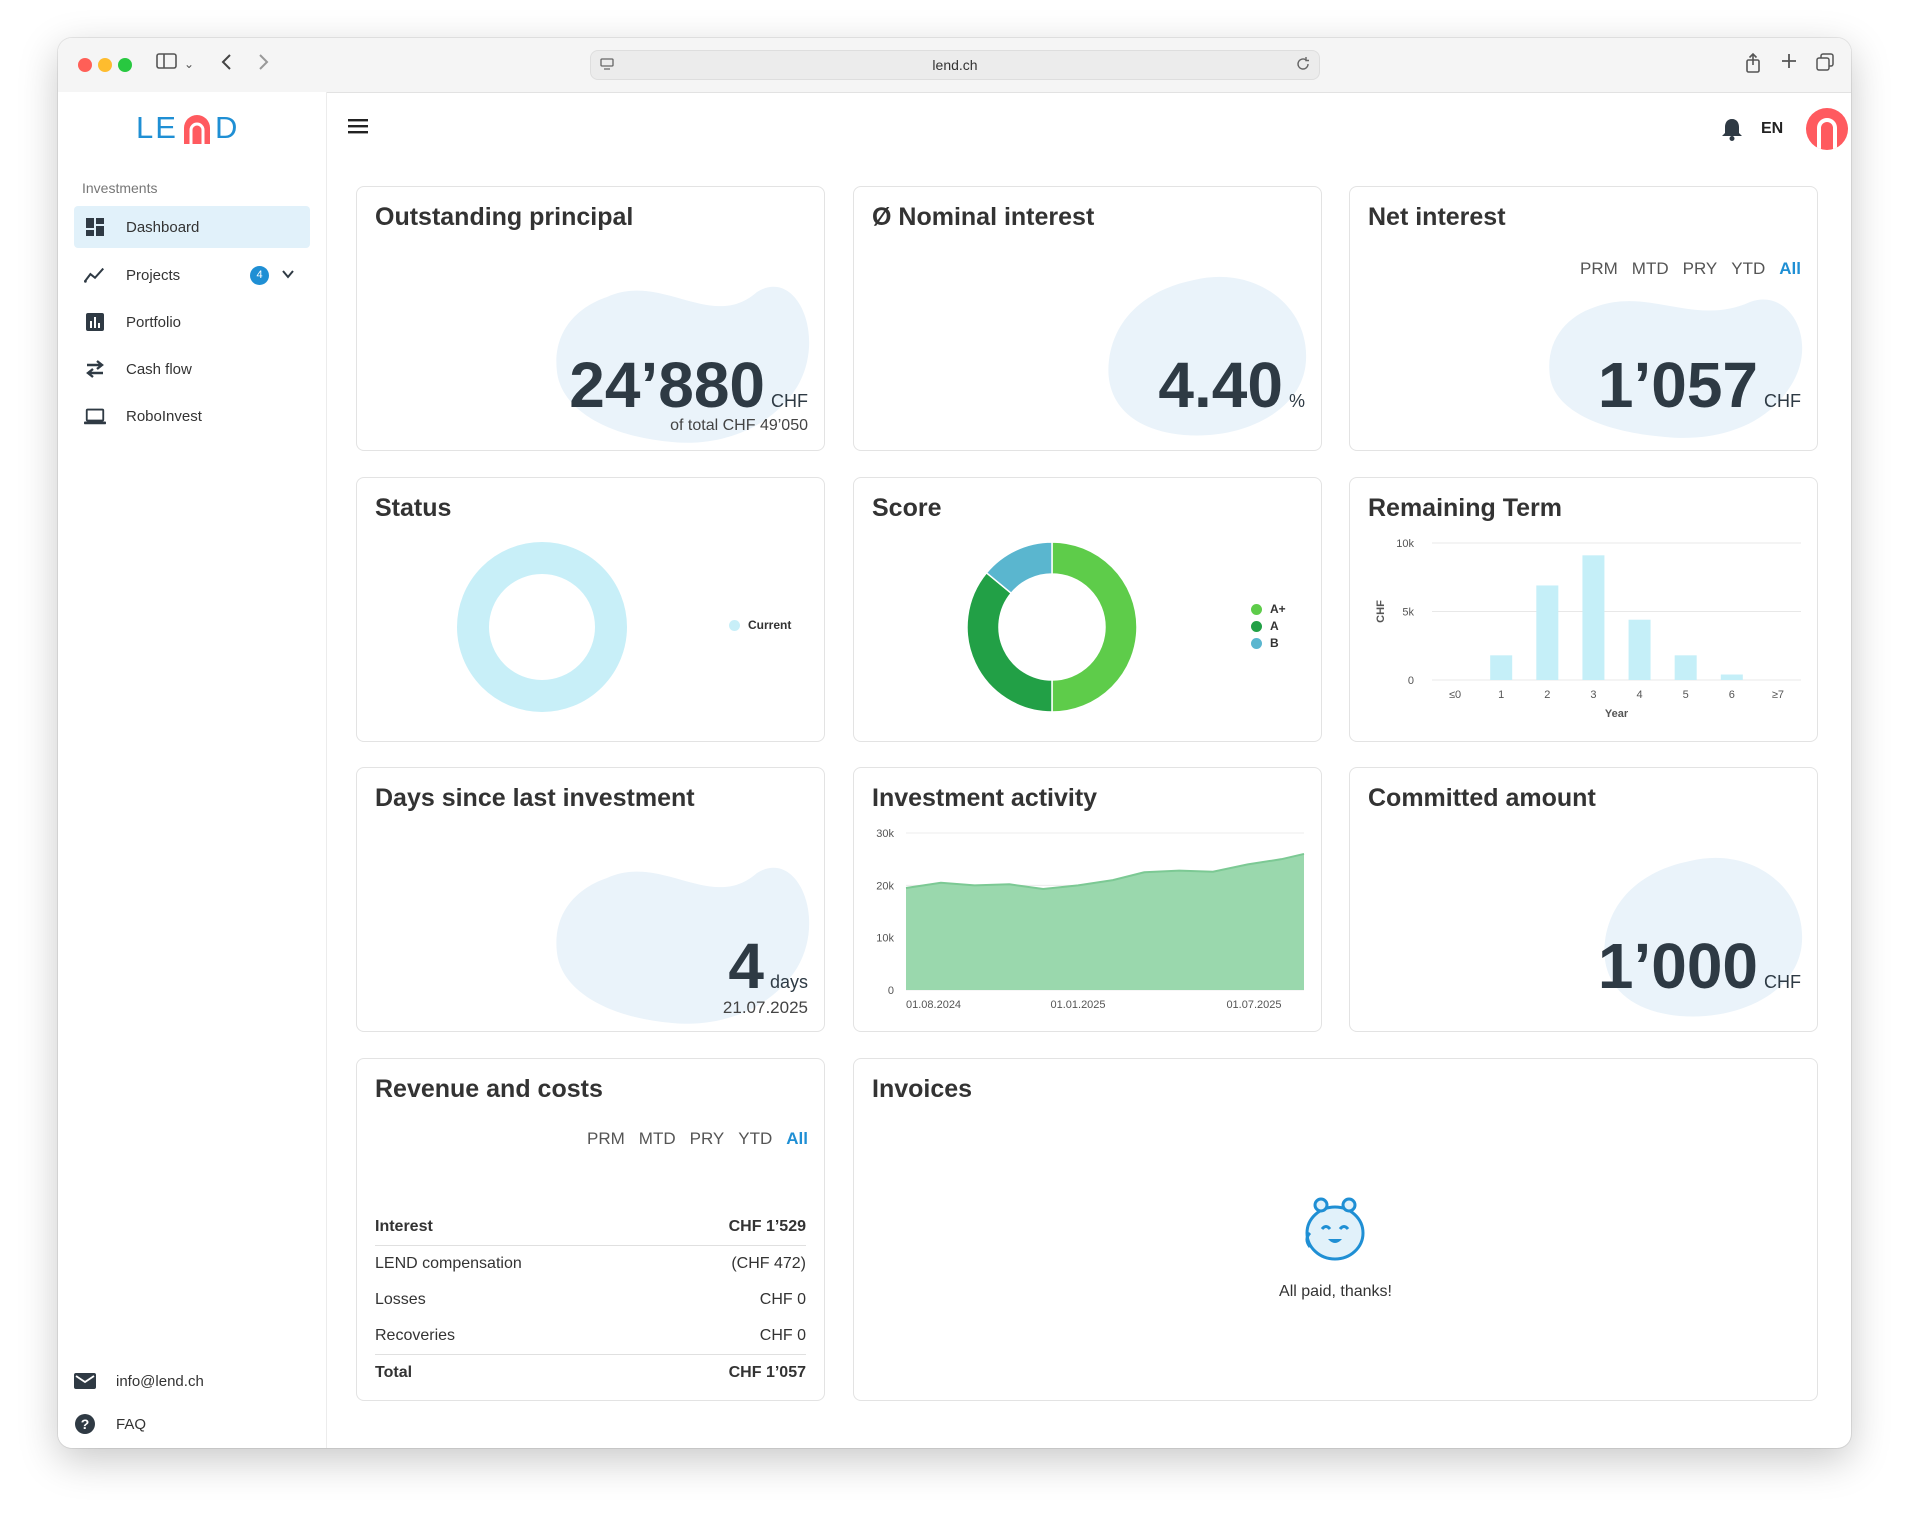 The width and height of the screenshot is (1908, 1525). Describe the element at coordinates (590, 609) in the screenshot. I see `status-card: Status Current` at that location.